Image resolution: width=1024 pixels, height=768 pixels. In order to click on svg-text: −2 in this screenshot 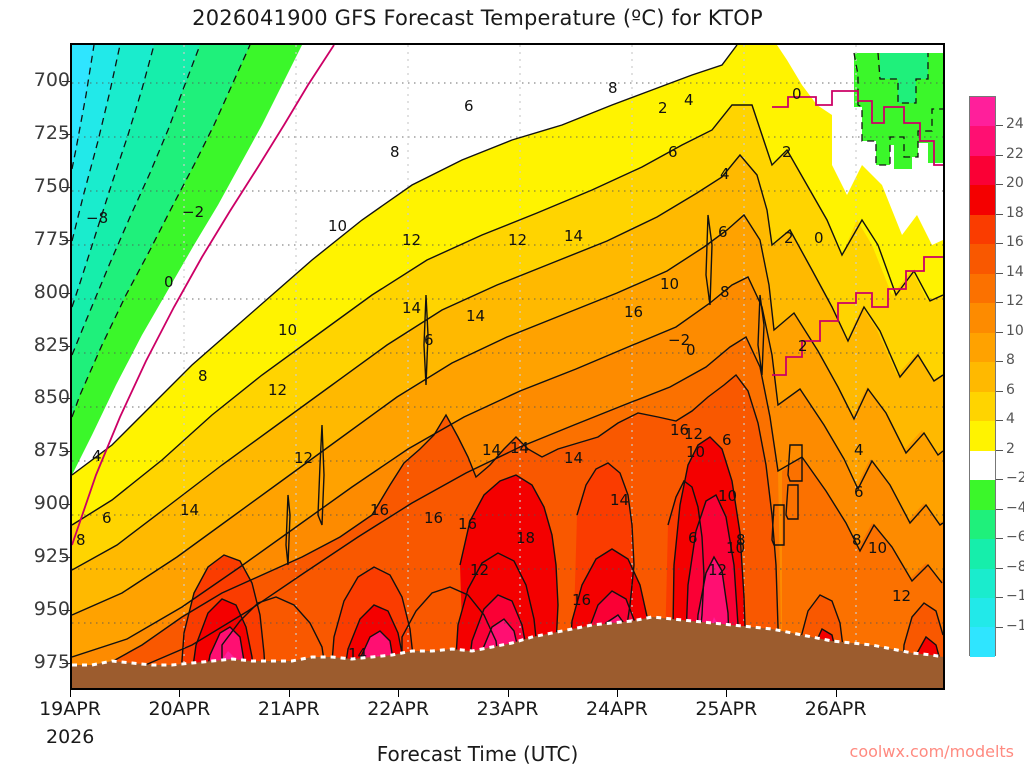, I will do `click(679, 340)`.